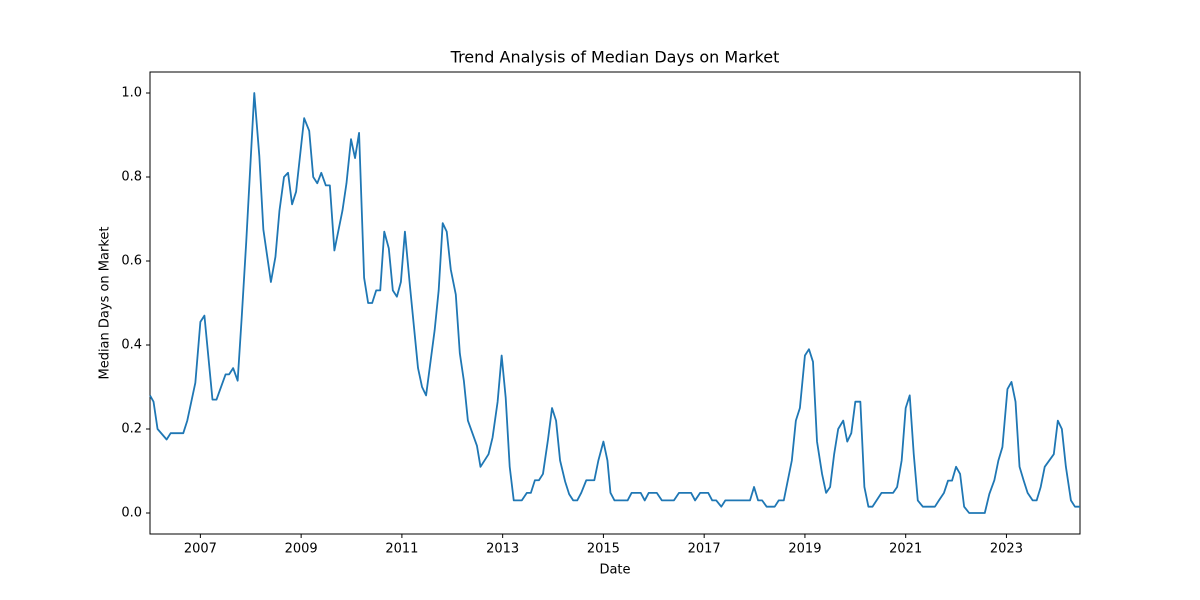  Describe the element at coordinates (200, 549) in the screenshot. I see `x-tick-label: 2007` at that location.